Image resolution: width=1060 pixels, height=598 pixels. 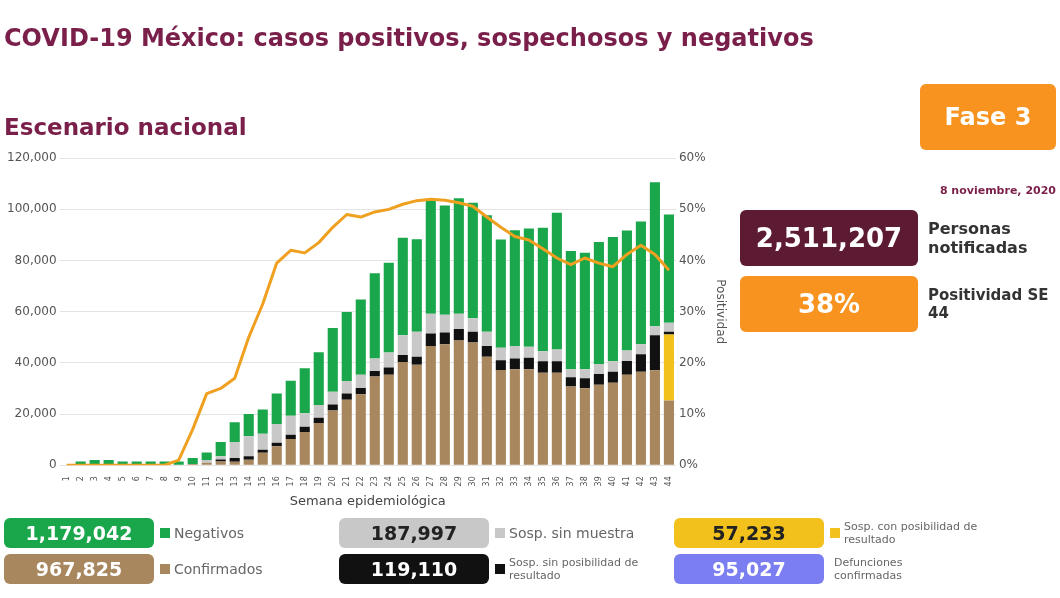 What do you see at coordinates (692, 259) in the screenshot?
I see `y2-tick-label: 40%` at bounding box center [692, 259].